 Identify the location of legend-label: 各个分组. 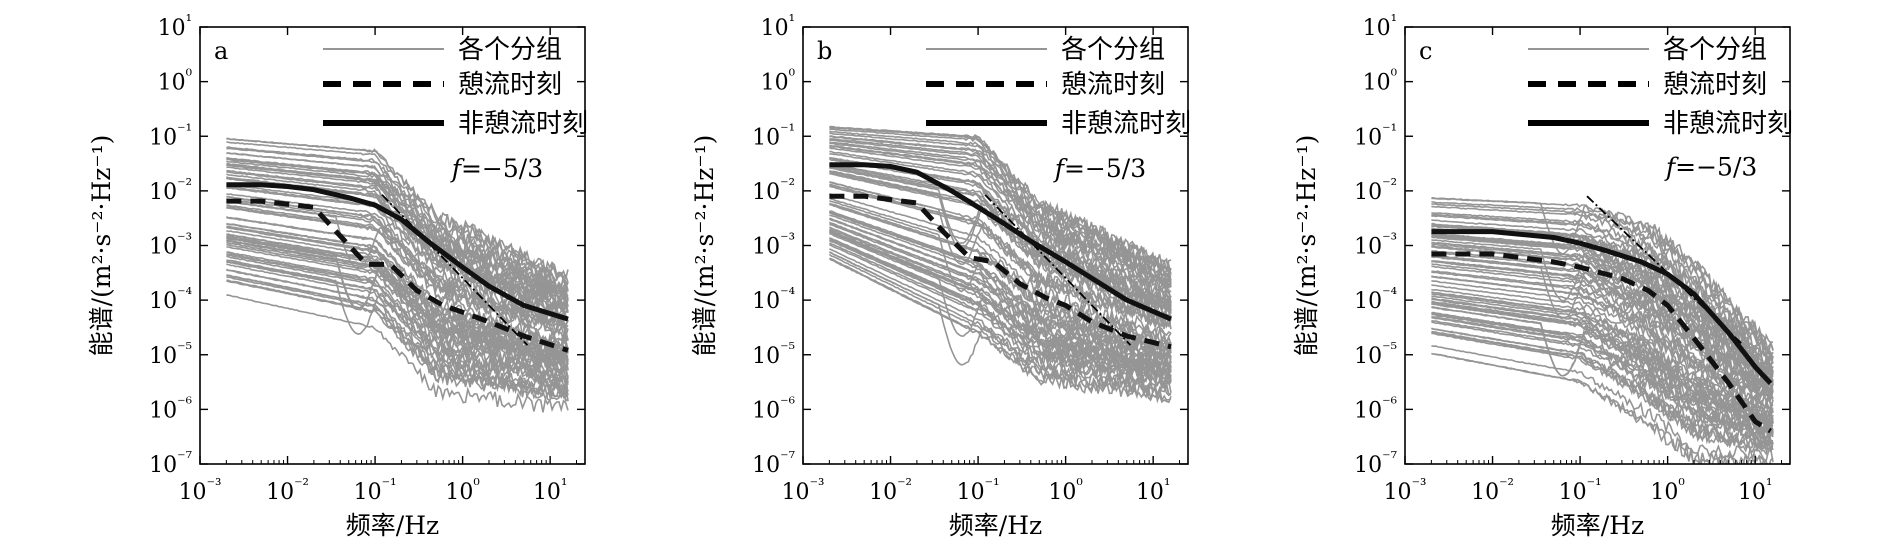
(510, 50).